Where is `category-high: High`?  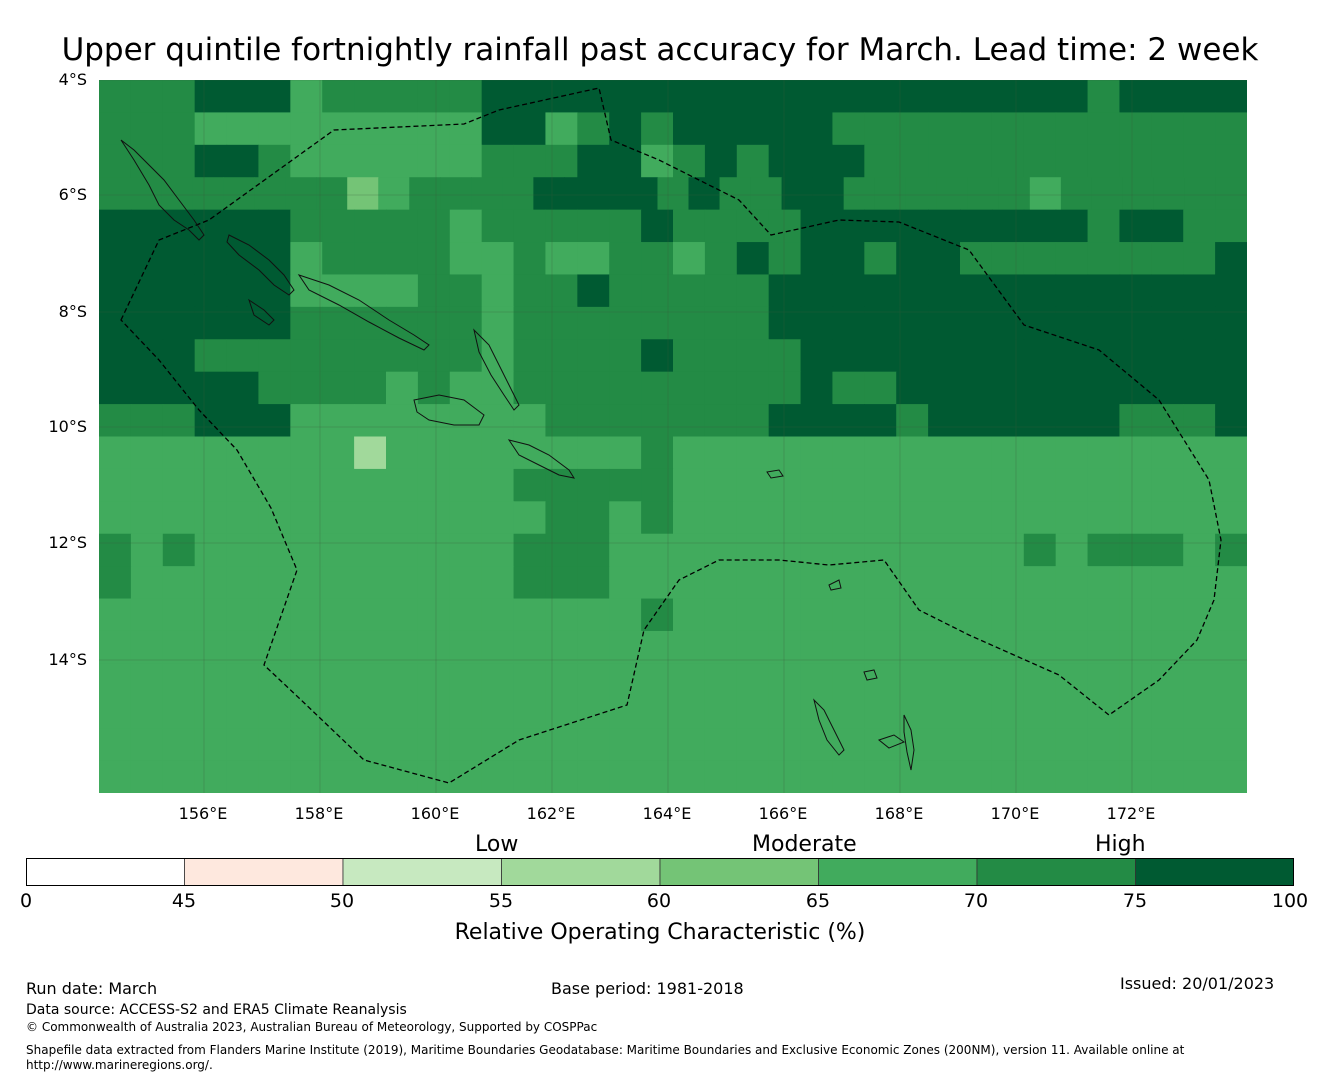 category-high: High is located at coordinates (1120, 844).